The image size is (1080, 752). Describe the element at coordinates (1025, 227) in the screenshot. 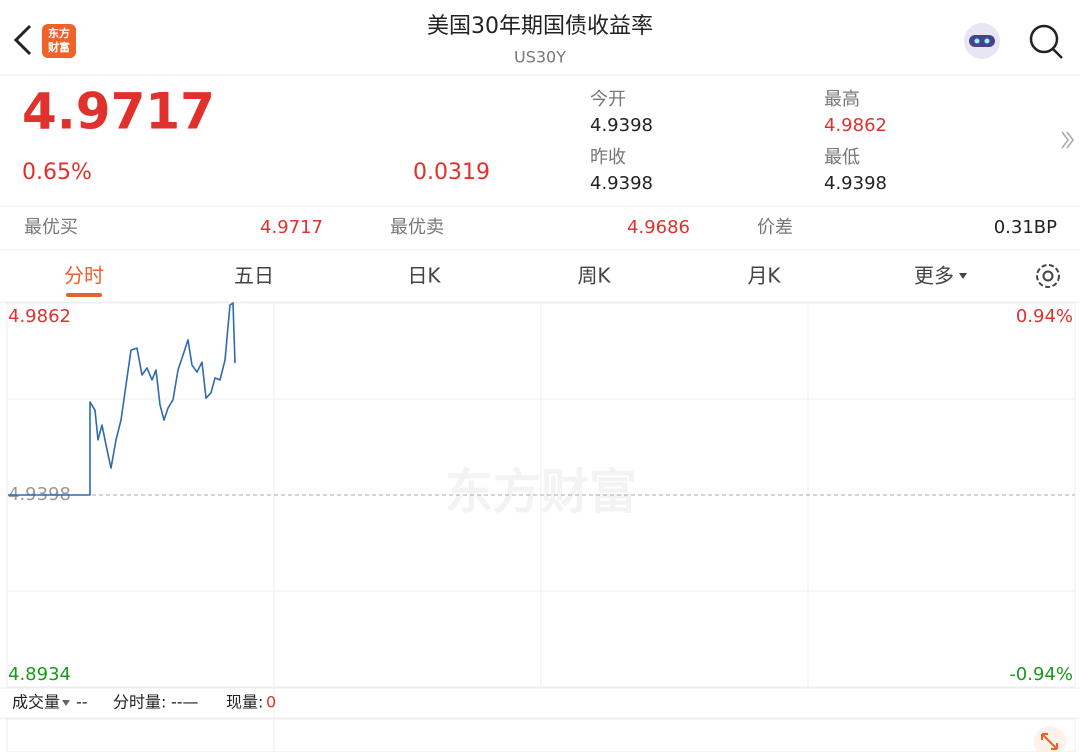

I see `order-value: 0.31BP` at that location.